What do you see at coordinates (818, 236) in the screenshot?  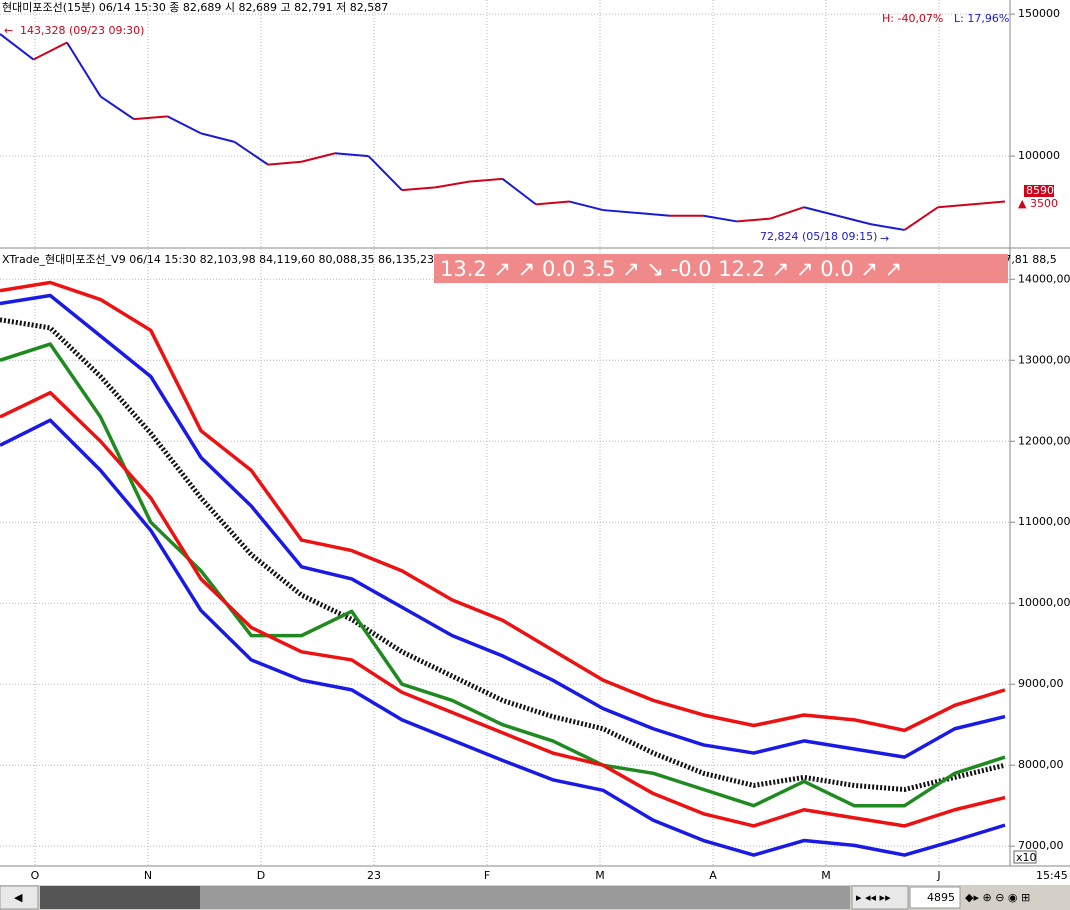 I see `low-annotation: 72,824 (05/18 09:15)` at bounding box center [818, 236].